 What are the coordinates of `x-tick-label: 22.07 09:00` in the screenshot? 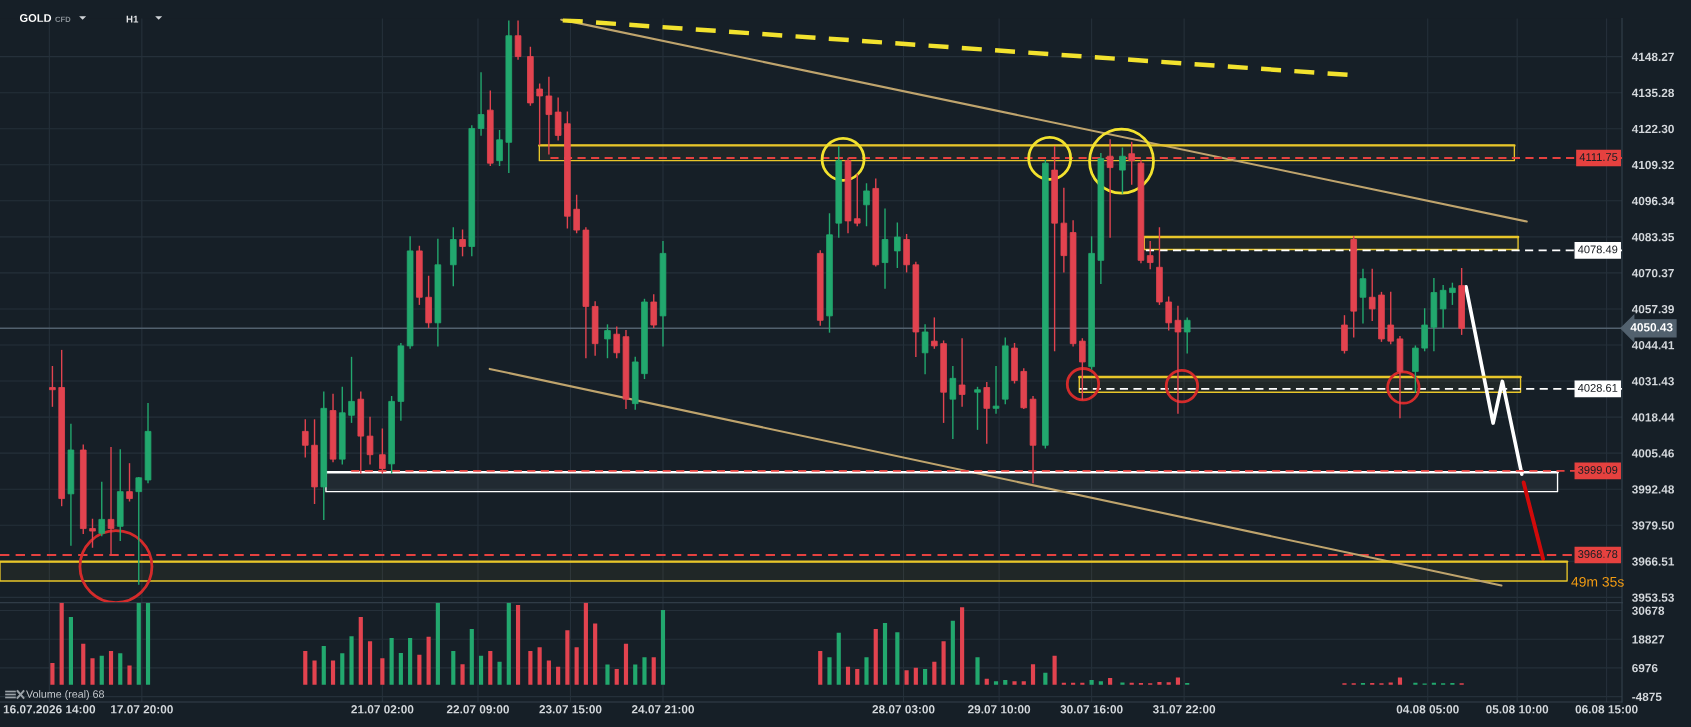 It's located at (477, 709).